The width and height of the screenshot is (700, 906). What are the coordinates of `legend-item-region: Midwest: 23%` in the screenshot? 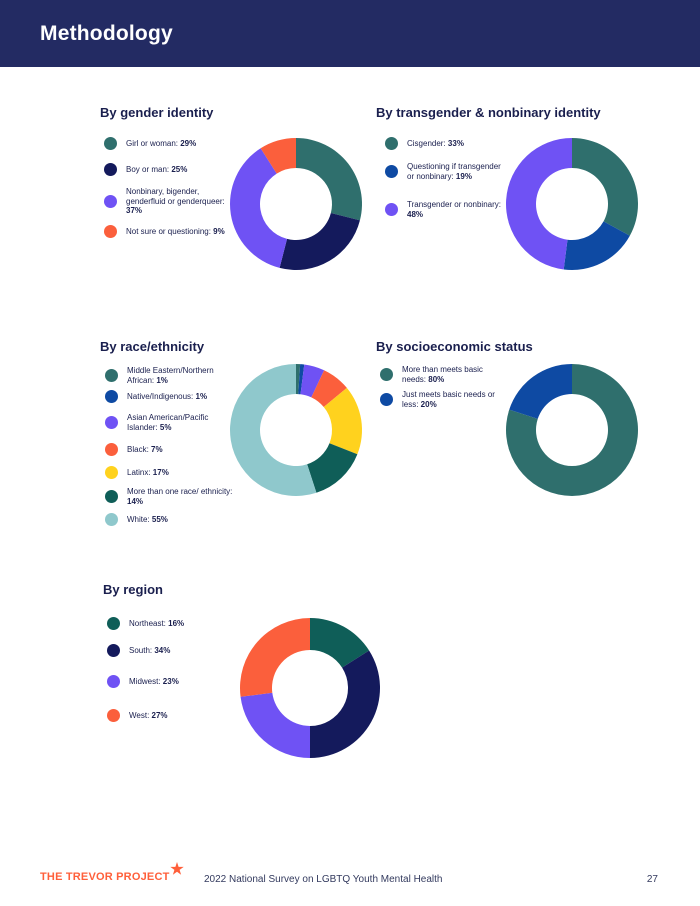 It's located at (178, 681).